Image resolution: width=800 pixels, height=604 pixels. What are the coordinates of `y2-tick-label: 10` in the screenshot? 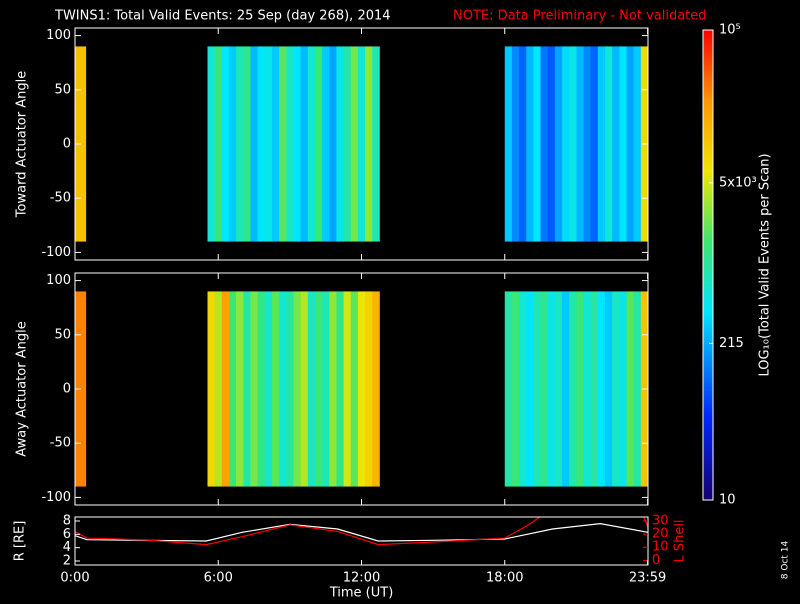 It's located at (660, 547).